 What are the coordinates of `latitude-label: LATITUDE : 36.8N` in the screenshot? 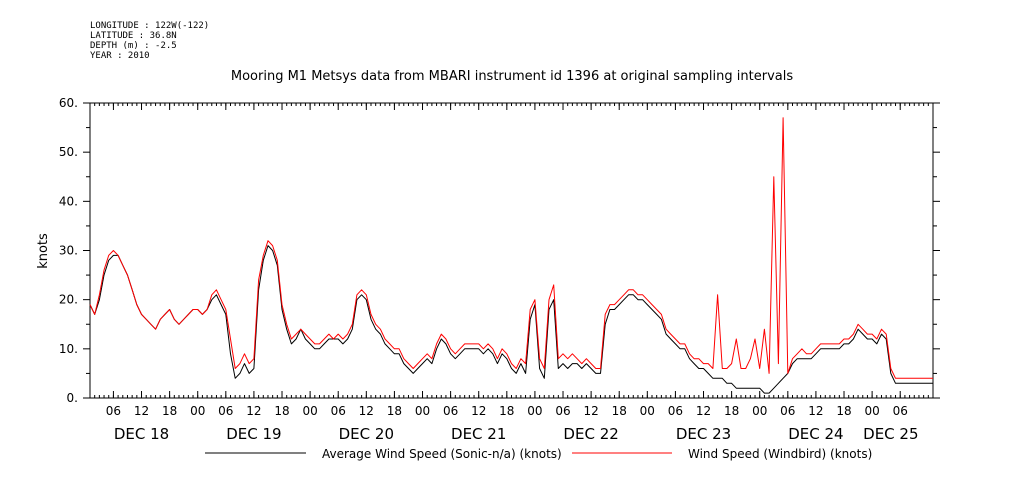 It's located at (133, 36).